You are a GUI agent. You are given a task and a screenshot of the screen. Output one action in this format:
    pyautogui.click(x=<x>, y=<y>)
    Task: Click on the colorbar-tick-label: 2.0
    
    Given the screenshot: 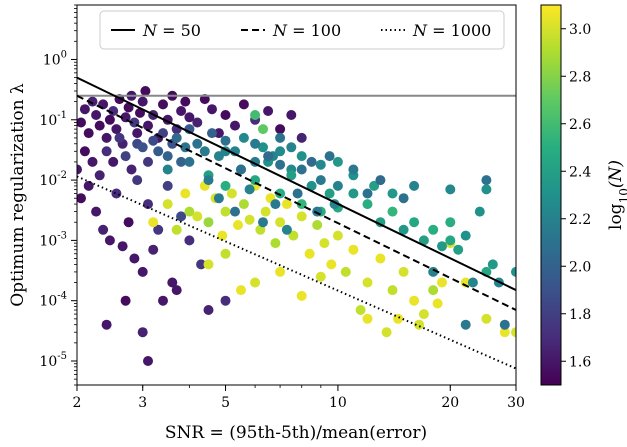 What is the action you would take?
    pyautogui.click(x=580, y=267)
    